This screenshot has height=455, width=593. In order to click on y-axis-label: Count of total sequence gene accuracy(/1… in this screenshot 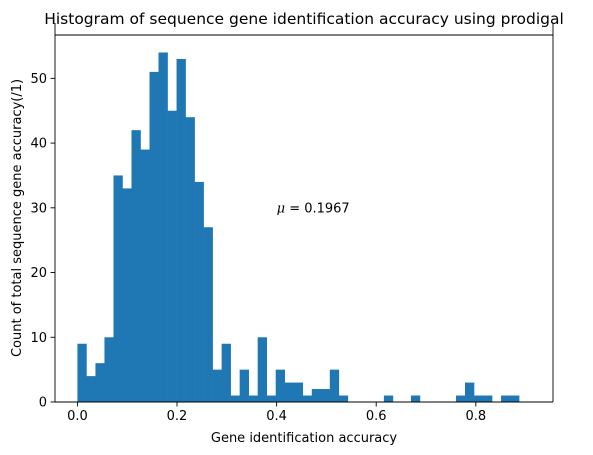, I will do `click(17, 218)`.